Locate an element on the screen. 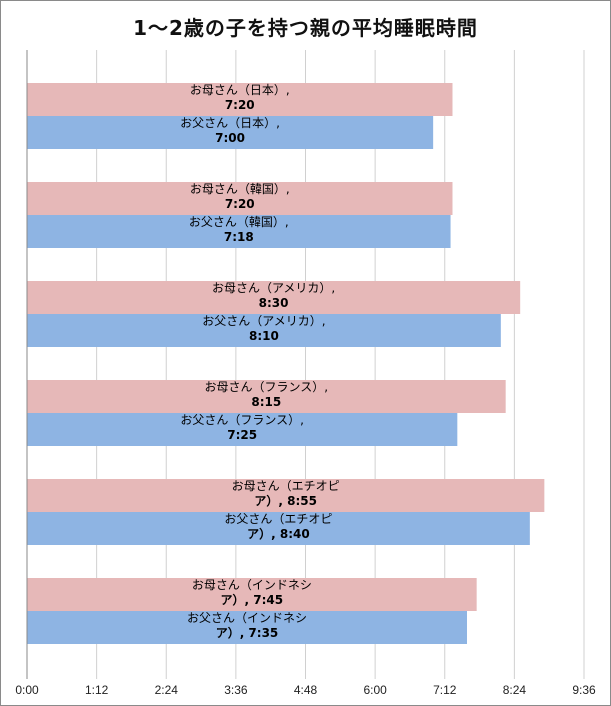  bar-data-label: 7:00 is located at coordinates (230, 138).